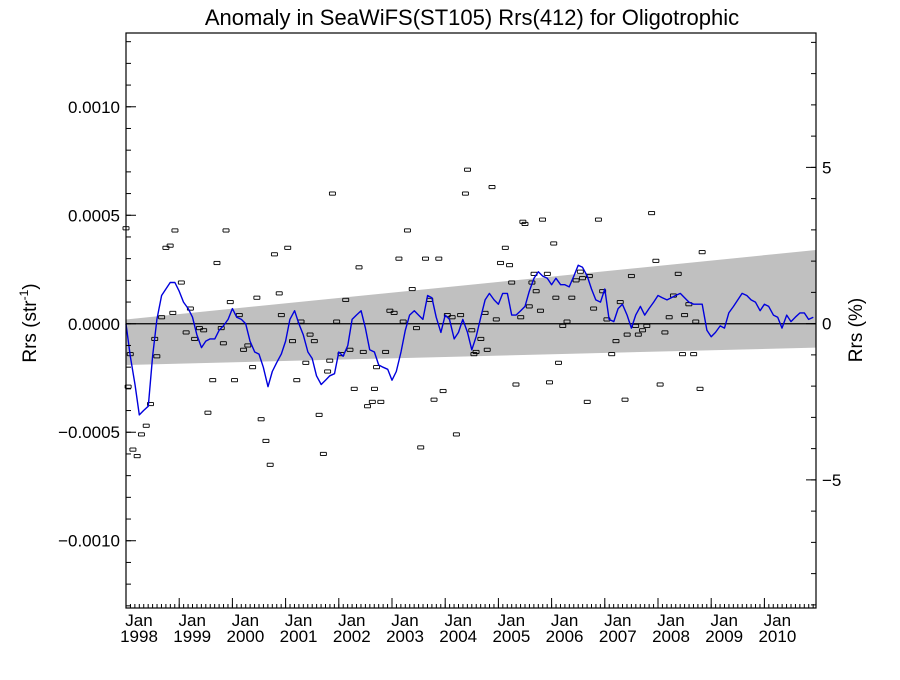 This screenshot has height=680, width=900. Describe the element at coordinates (94, 324) in the screenshot. I see `y-tick-label: 0.0000` at that location.